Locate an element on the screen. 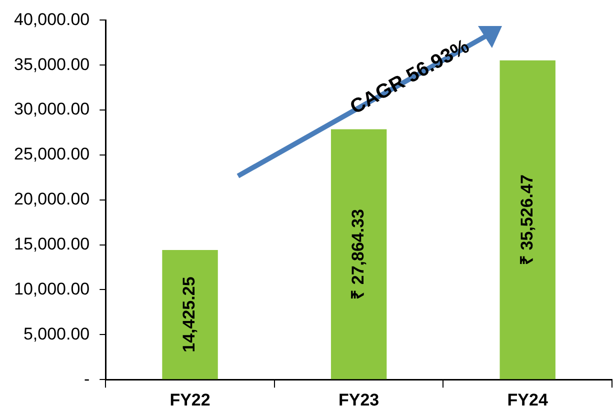 This screenshot has height=414, width=614. data-label: 14,425.25 is located at coordinates (189, 314).